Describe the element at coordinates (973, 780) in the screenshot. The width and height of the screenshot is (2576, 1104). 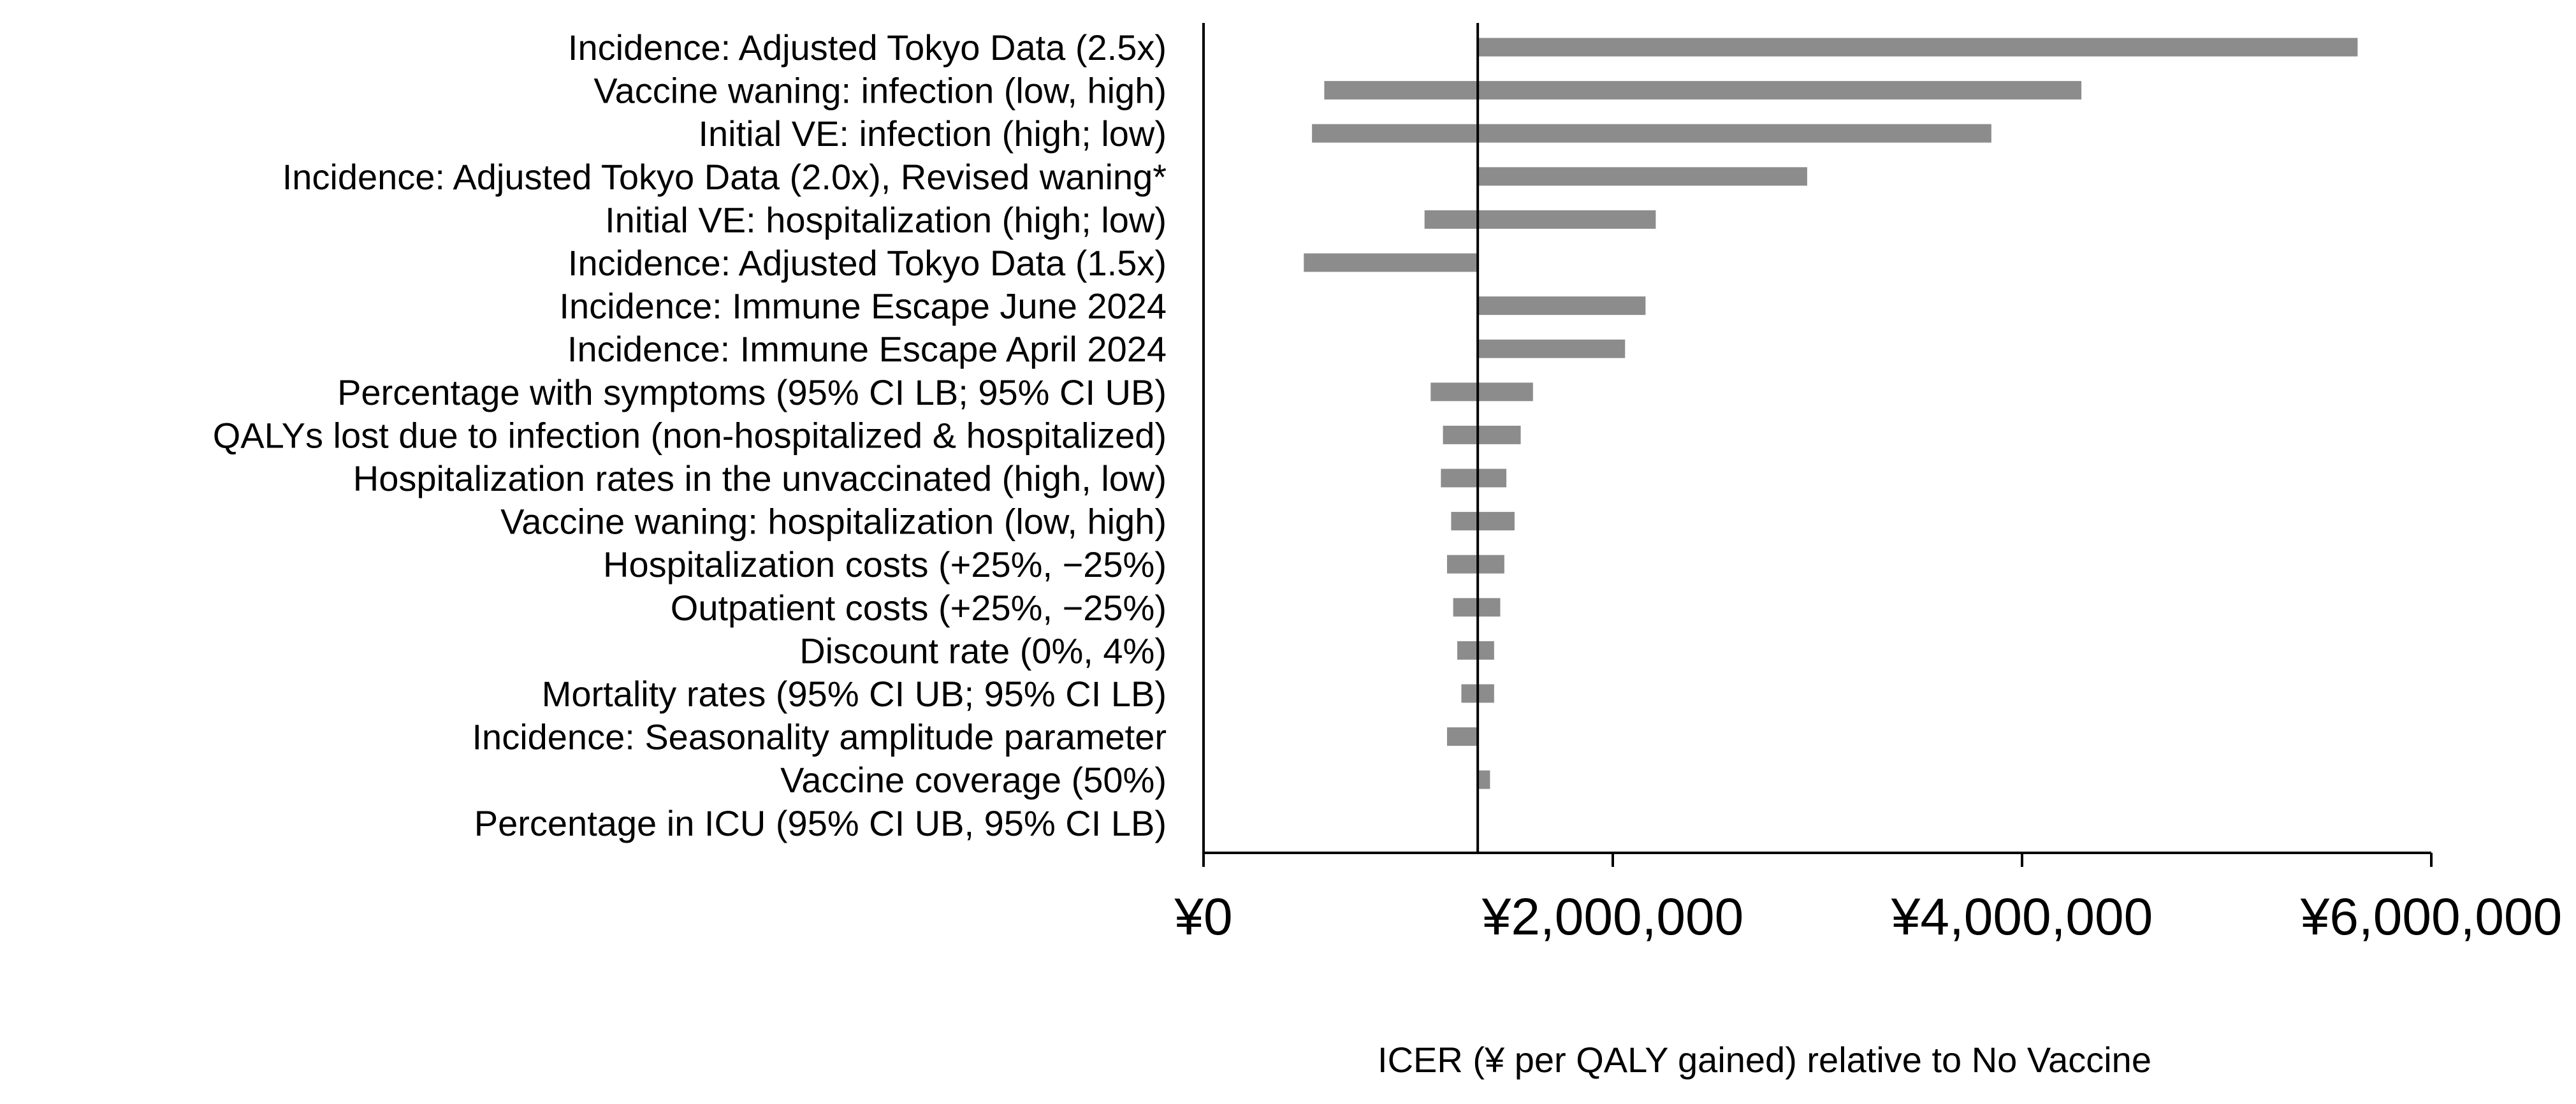
I see `category-label: Vaccine coverage (50%)` at that location.